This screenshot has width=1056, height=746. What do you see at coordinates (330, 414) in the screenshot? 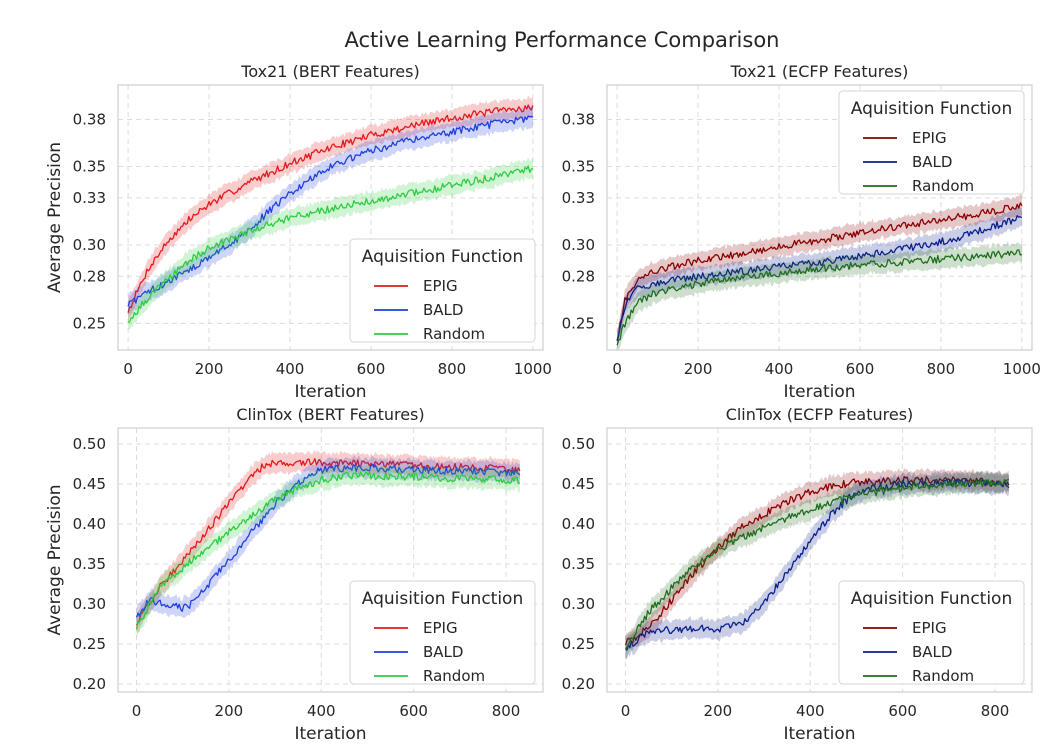
I see `panel-title: ClinTox (BERT Features)` at bounding box center [330, 414].